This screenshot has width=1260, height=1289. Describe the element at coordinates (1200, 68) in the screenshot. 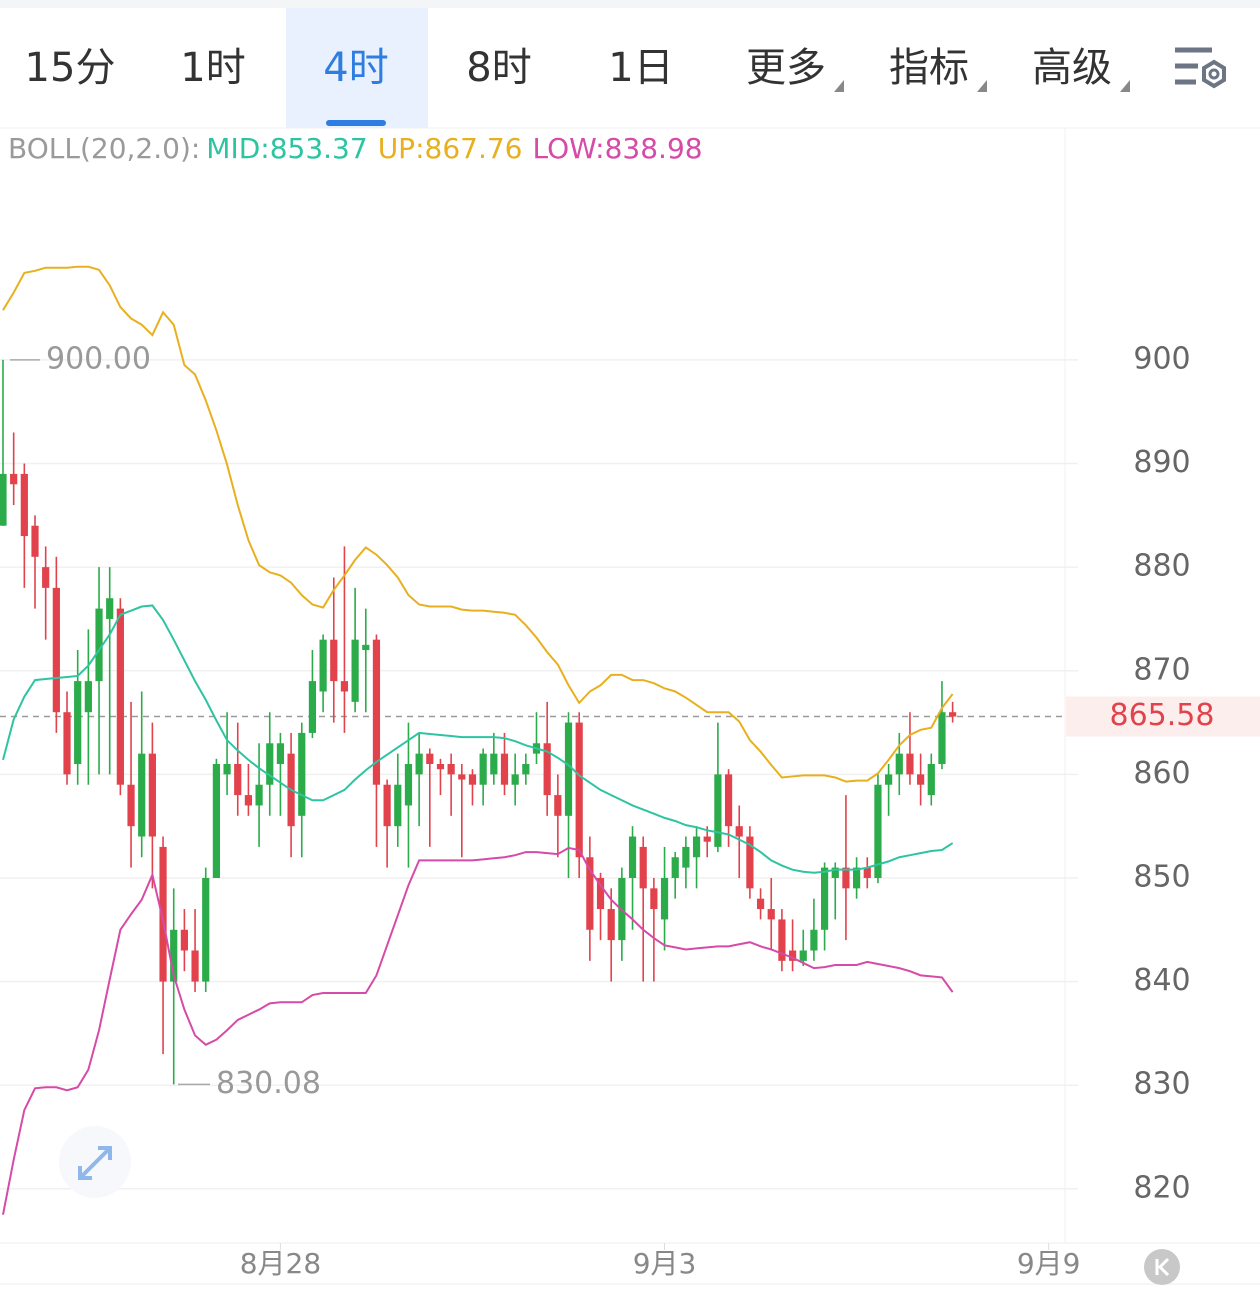

I see `settings-icon` at that location.